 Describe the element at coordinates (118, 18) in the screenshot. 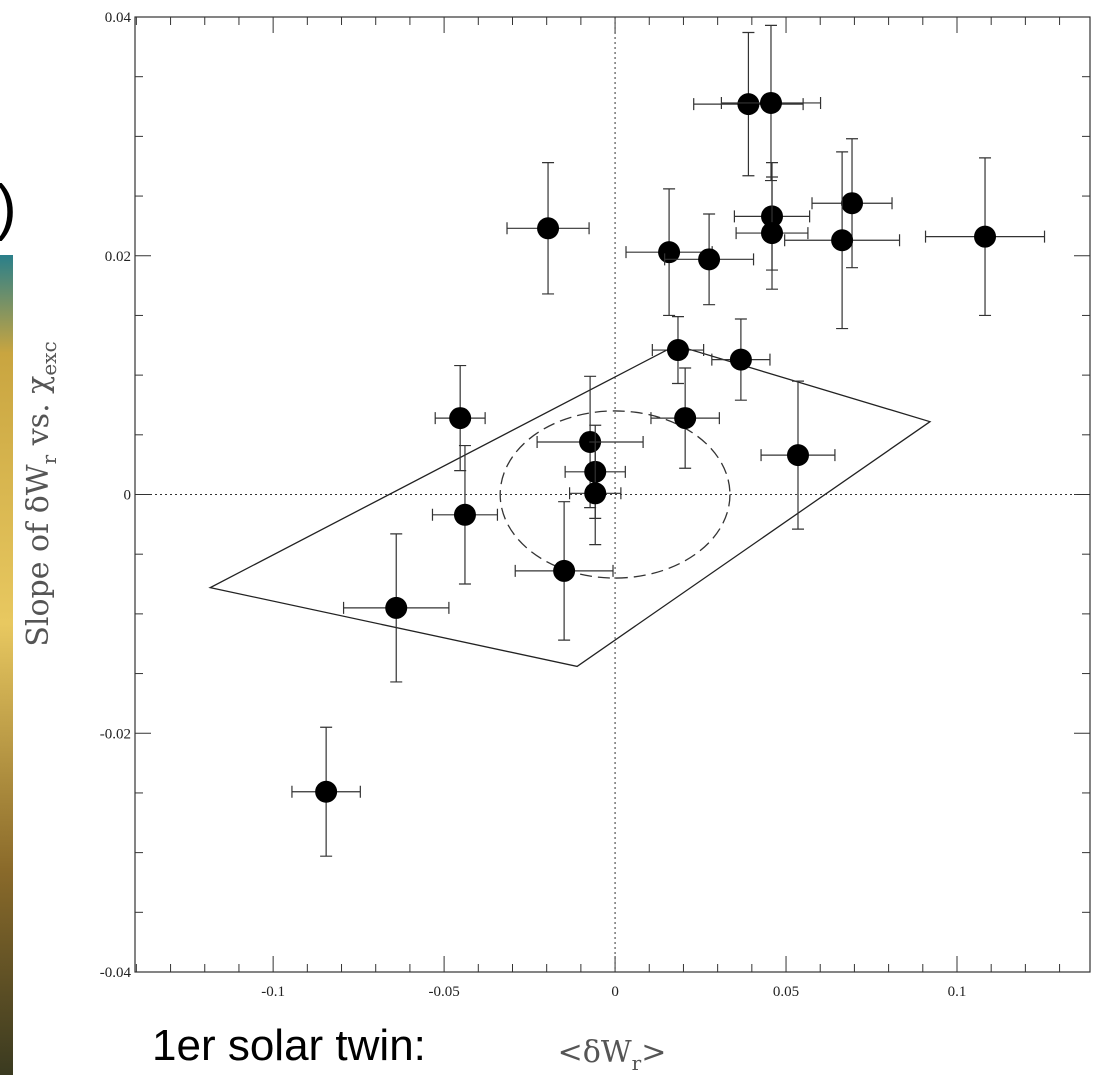

I see `y-tick-label: 0.04` at that location.